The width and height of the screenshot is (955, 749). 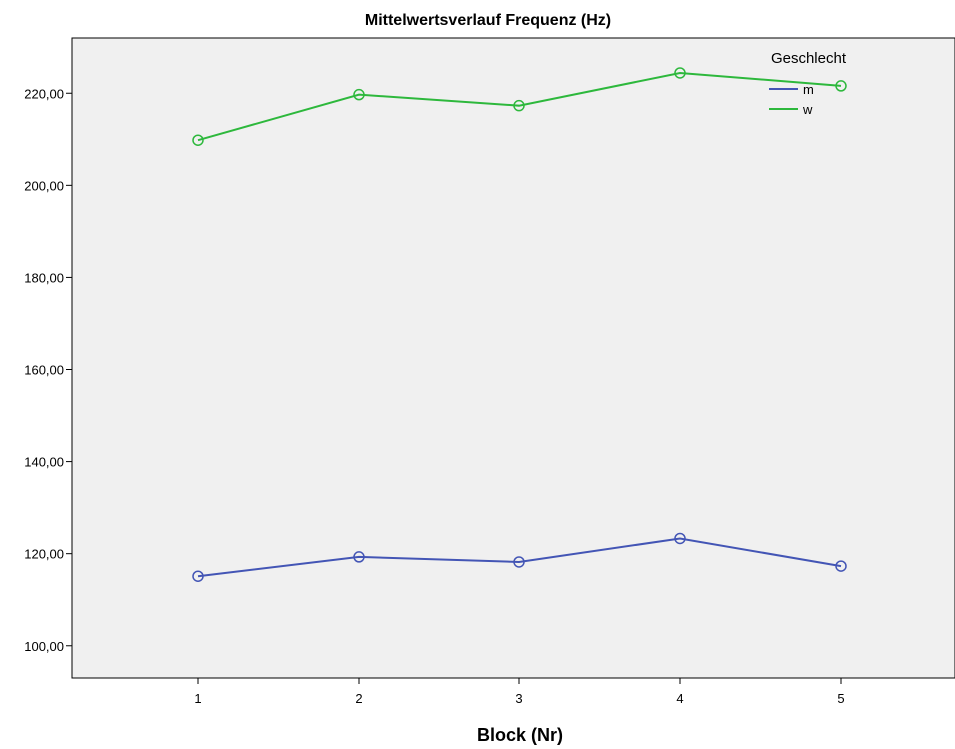 I want to click on y-tick-label: 120,00, so click(x=44, y=554).